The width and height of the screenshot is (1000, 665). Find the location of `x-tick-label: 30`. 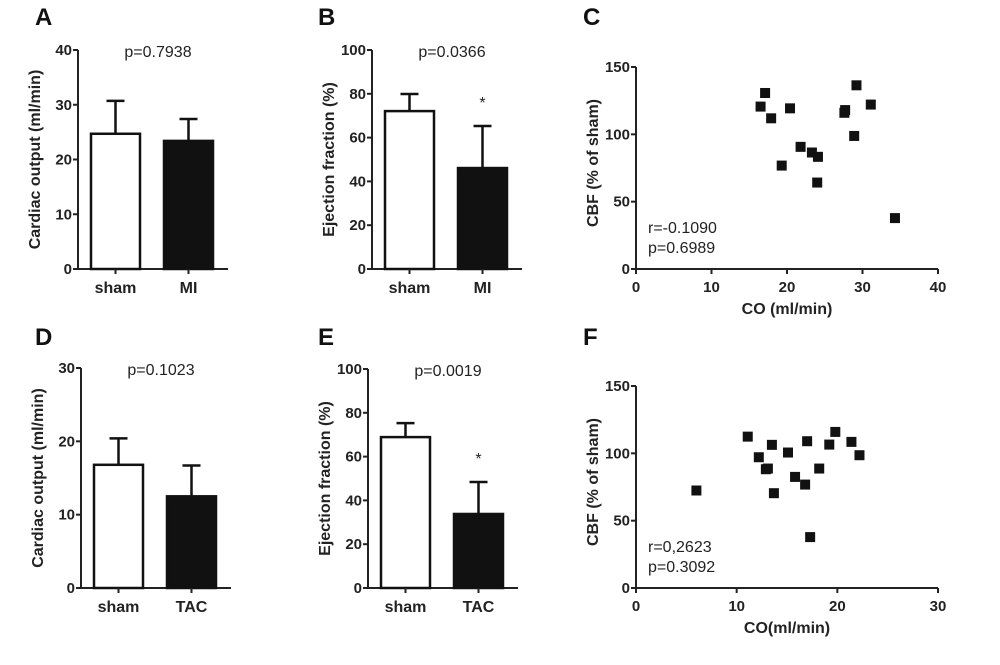

x-tick-label: 30 is located at coordinates (938, 606).